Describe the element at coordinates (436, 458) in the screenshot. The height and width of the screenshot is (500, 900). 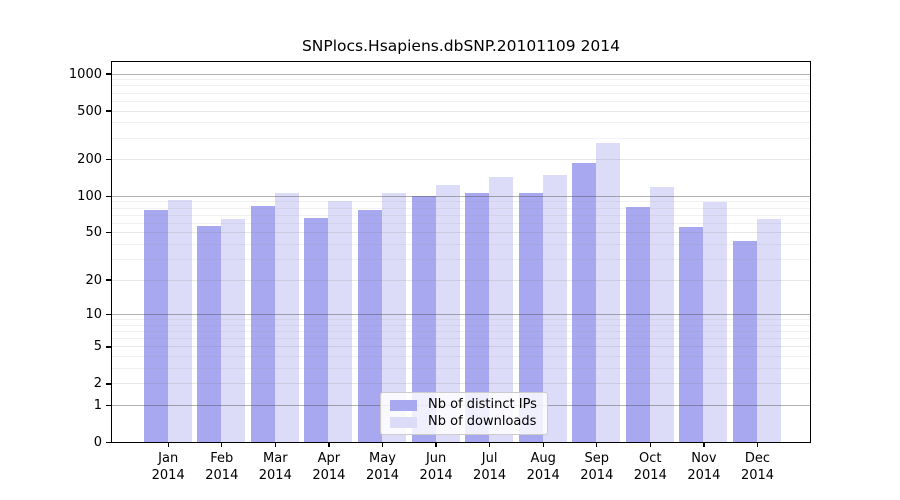
I see `x-axis-month-label: Jun` at that location.